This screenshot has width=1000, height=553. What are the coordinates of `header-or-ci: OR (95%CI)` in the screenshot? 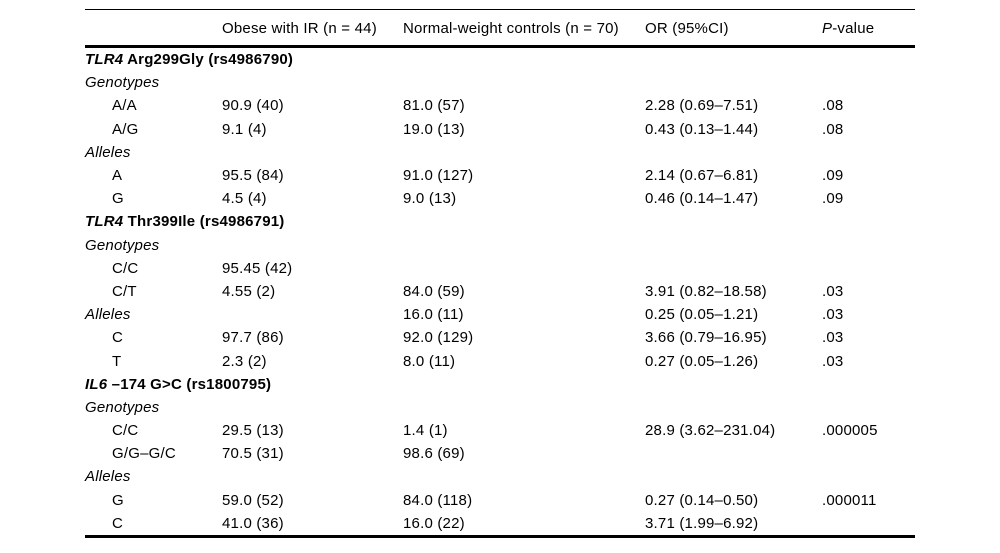 It's located at (733, 28).